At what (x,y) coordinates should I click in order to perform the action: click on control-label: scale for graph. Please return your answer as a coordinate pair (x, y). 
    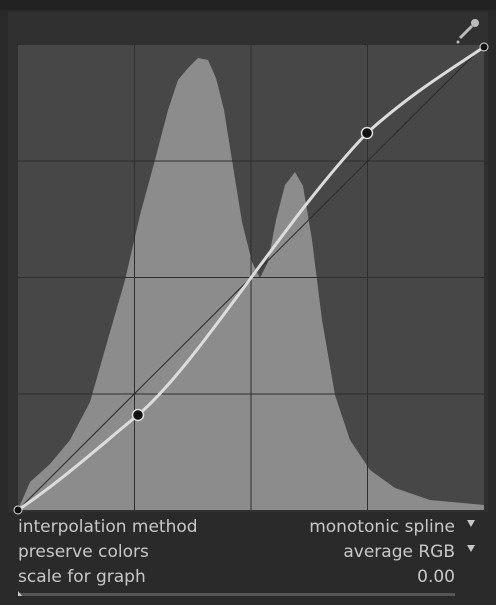
    Looking at the image, I should click on (82, 577).